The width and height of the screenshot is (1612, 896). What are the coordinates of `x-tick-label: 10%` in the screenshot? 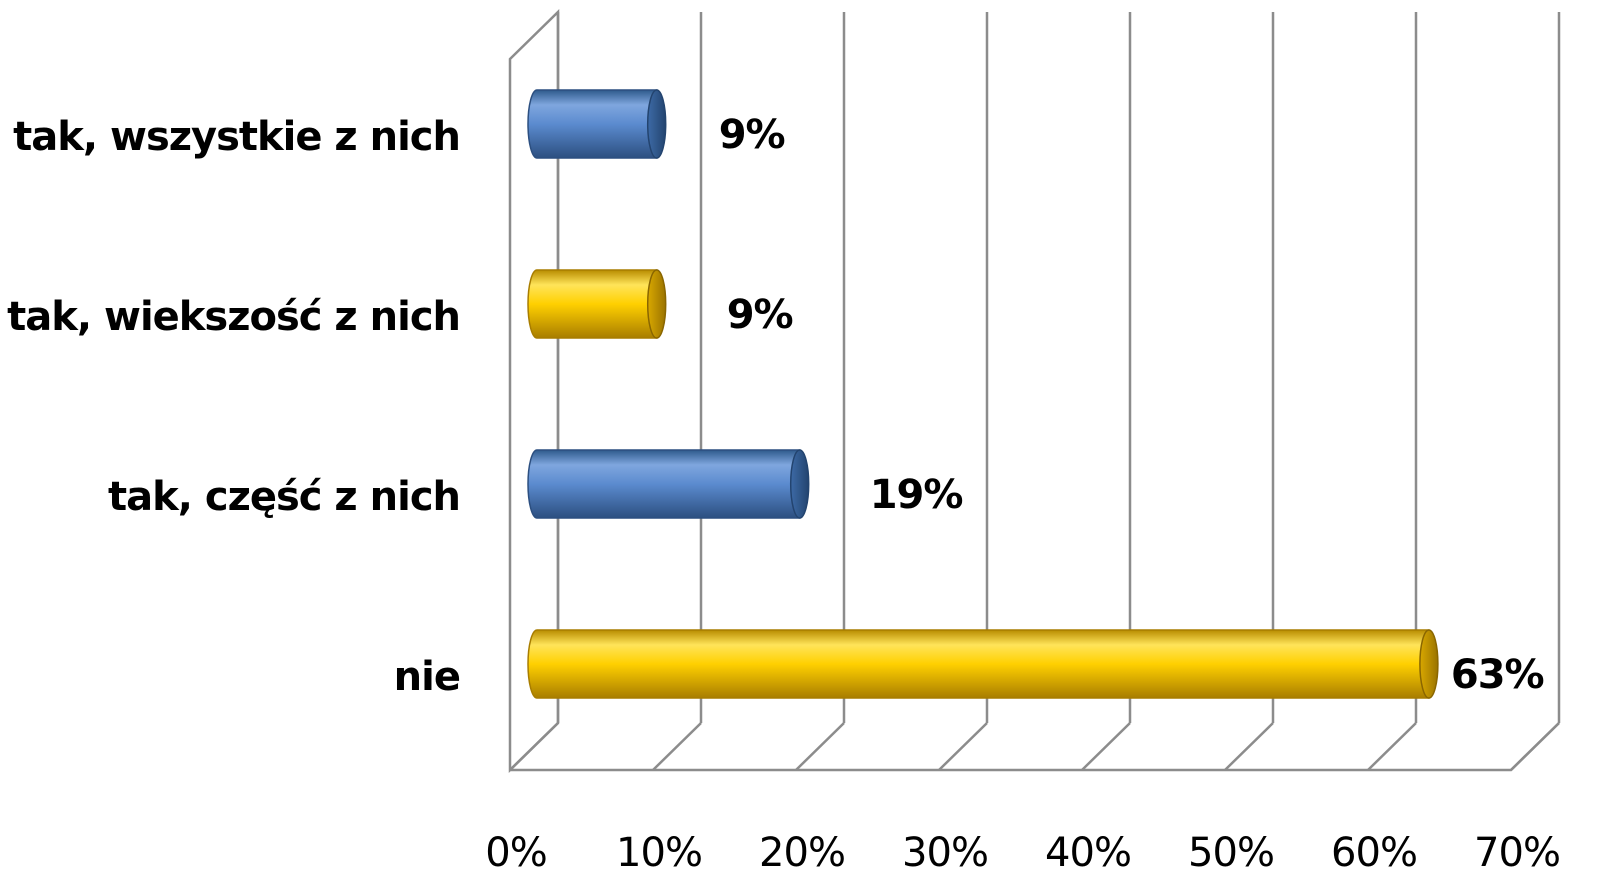 It's located at (659, 853).